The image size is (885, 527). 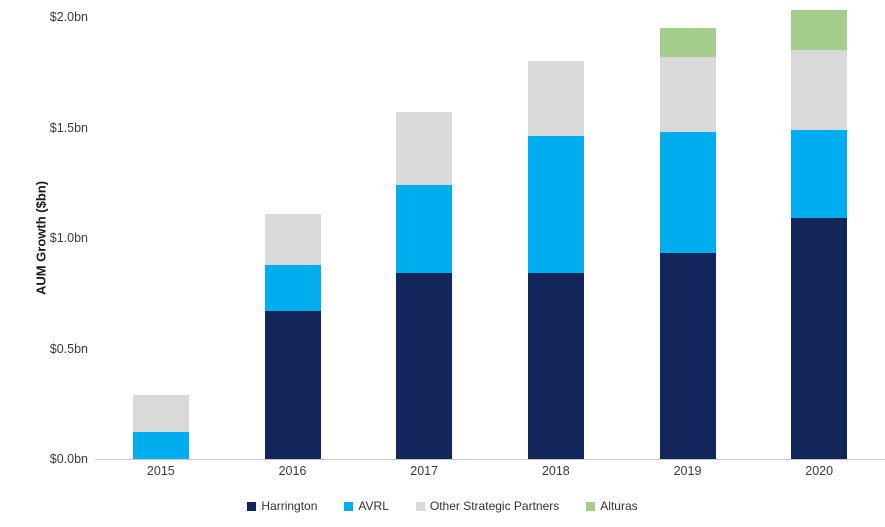 I want to click on bar-segment-harrington-2016, so click(x=292, y=384).